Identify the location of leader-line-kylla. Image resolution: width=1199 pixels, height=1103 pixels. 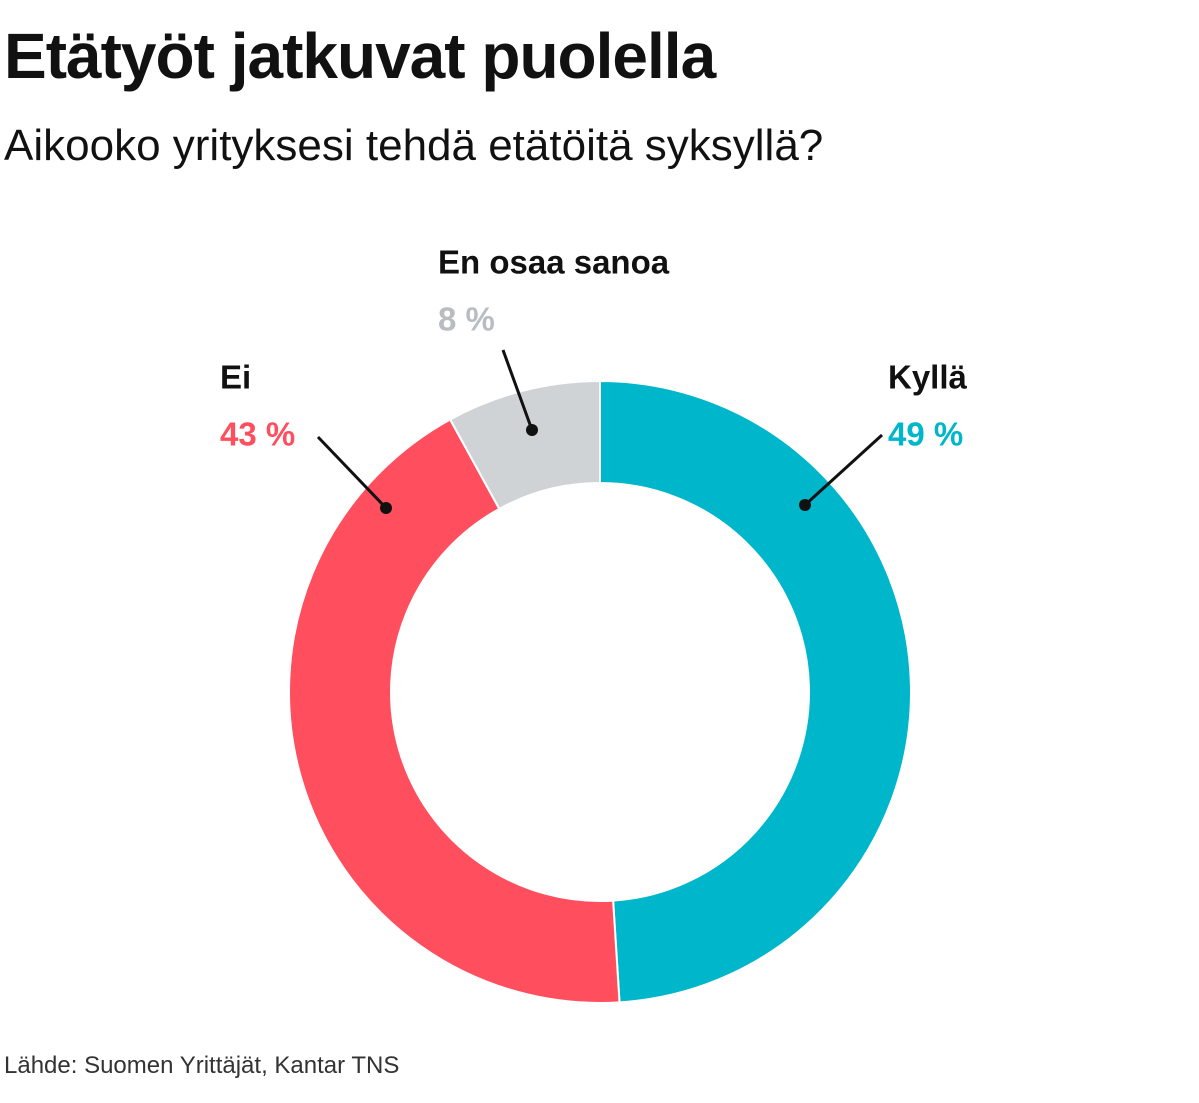
(843, 470).